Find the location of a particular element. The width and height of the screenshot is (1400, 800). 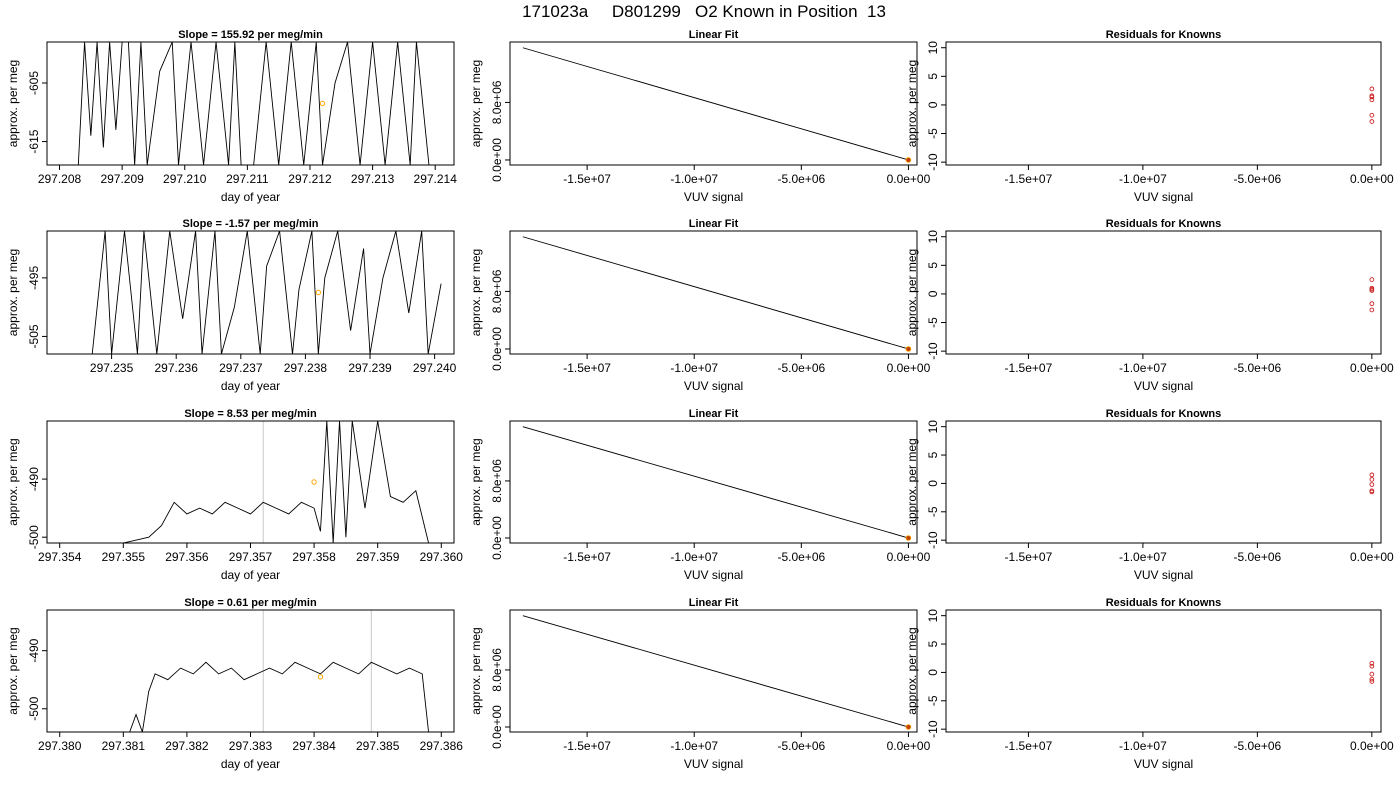

x-tick-label: 297.359 is located at coordinates (378, 557).